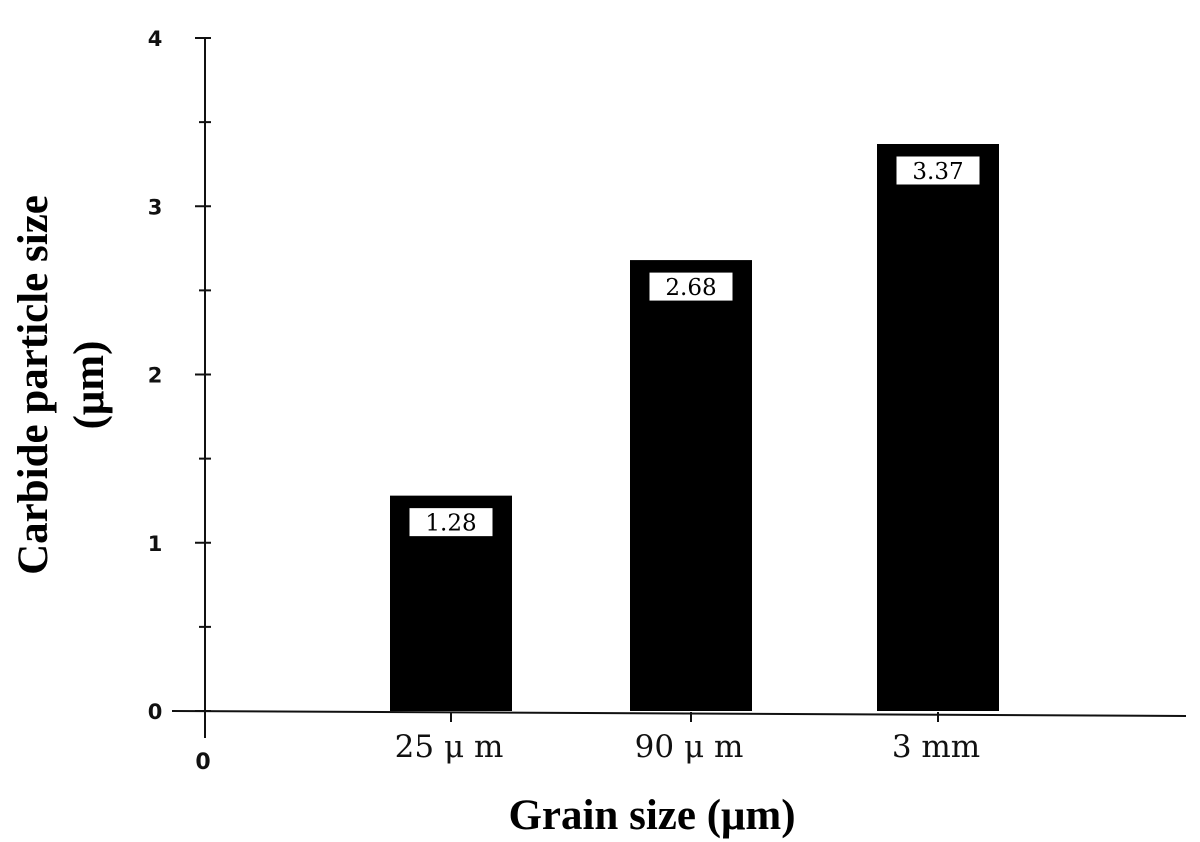  I want to click on y-axis-ticks: 0 1 2 3 4, so click(179, 375).